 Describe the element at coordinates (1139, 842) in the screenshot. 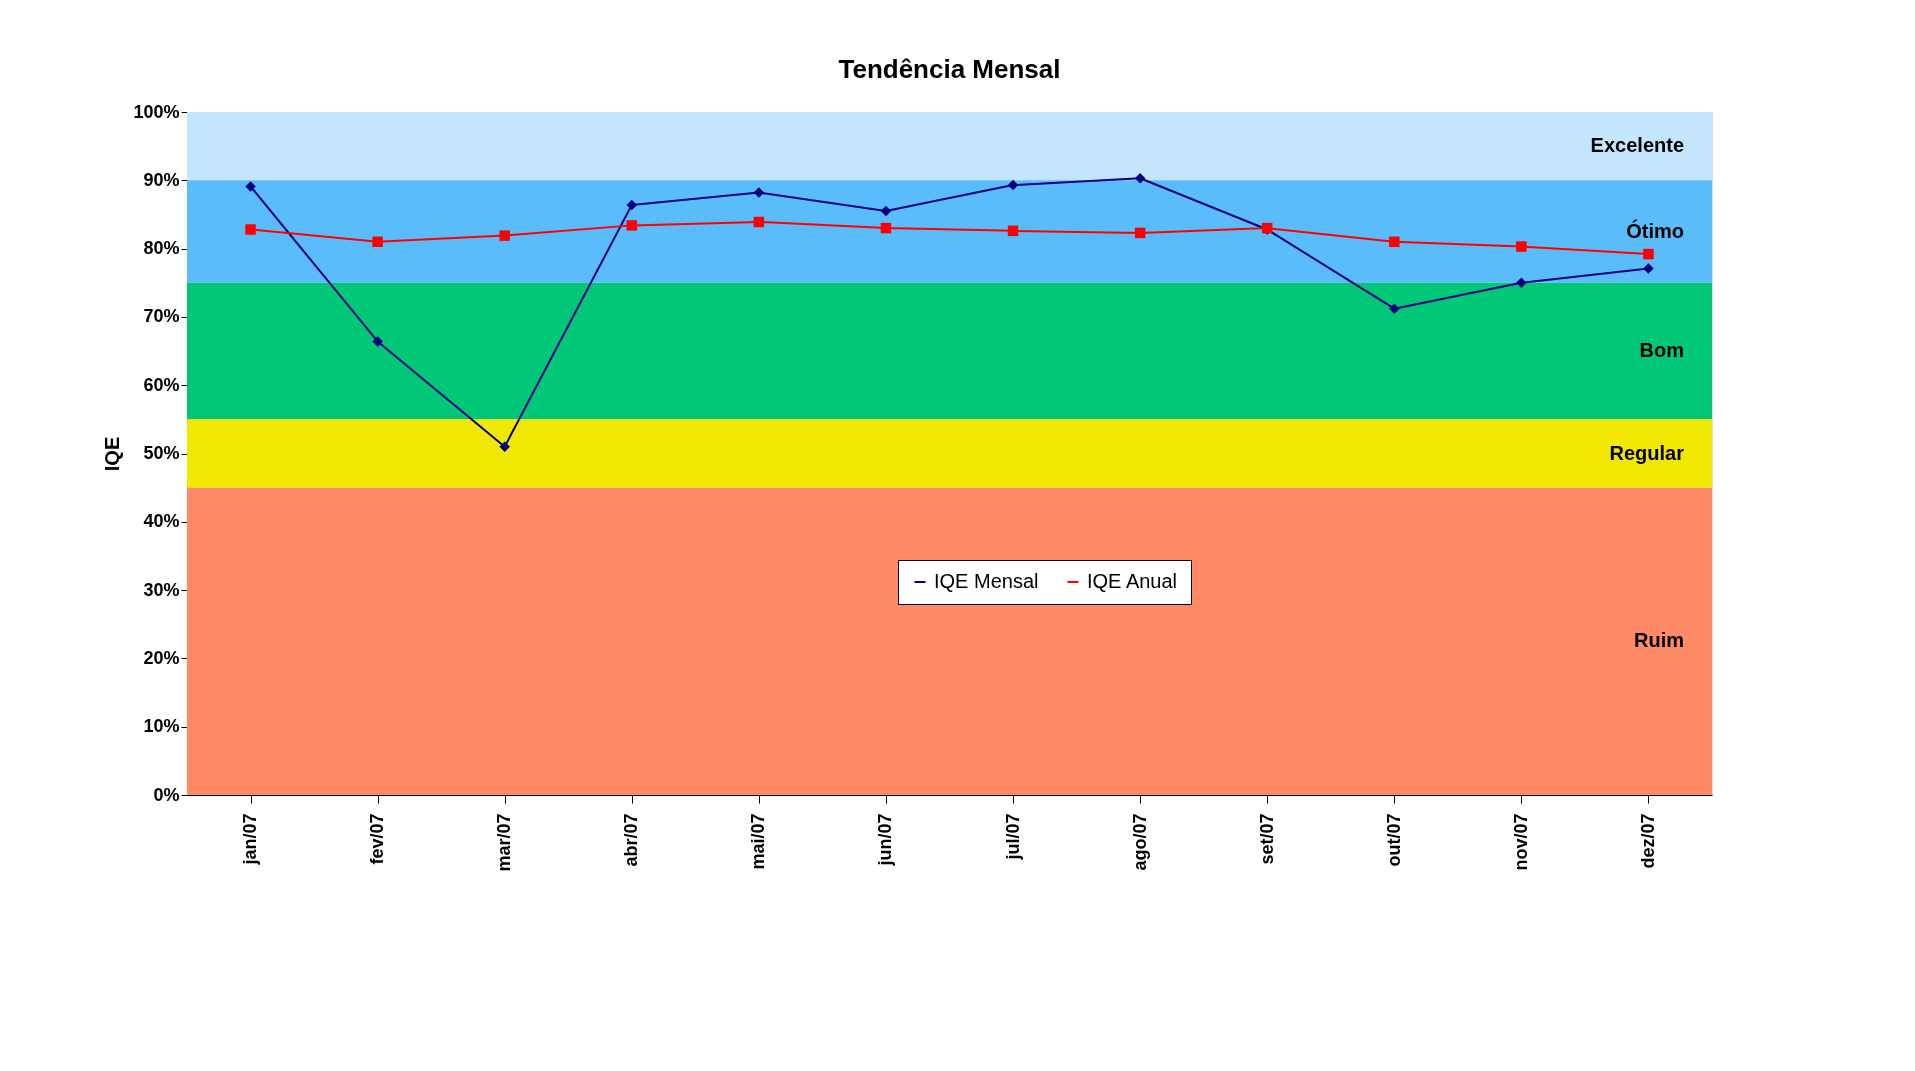

I see `x-tick-label: ago/07` at that location.